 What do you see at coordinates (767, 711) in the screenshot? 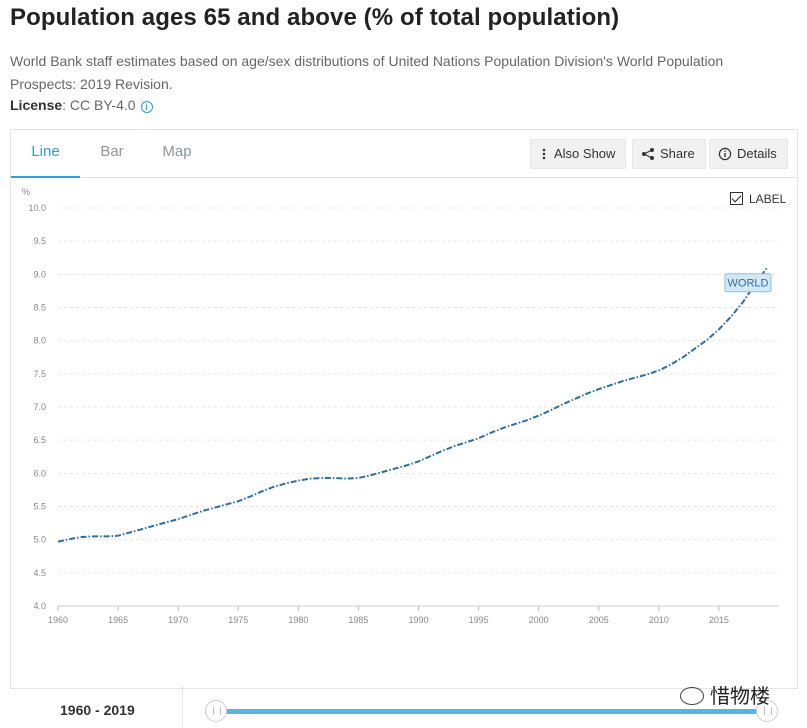
I see `slider-end-handle` at bounding box center [767, 711].